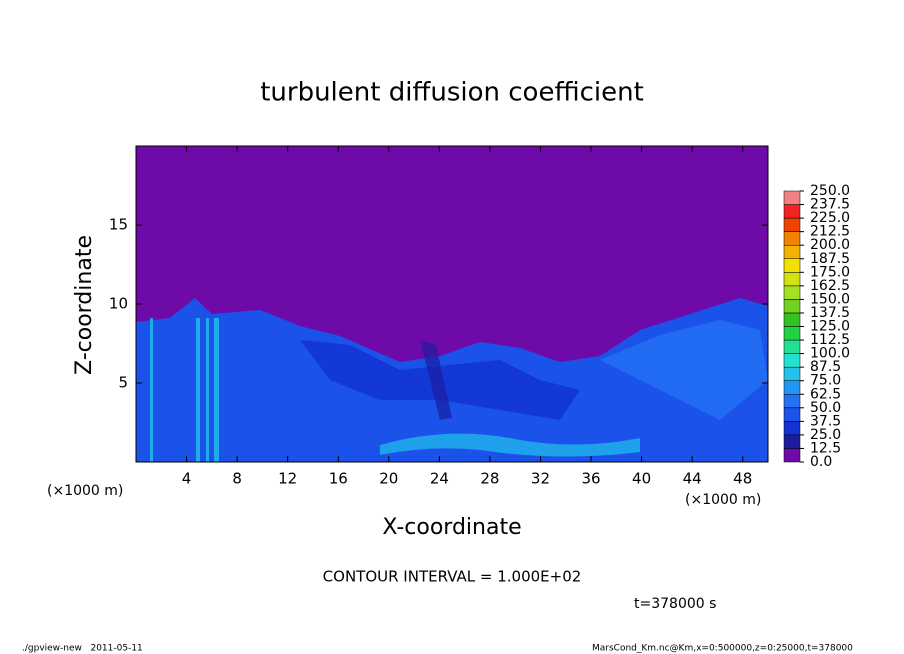 The width and height of the screenshot is (904, 654). I want to click on colorbar-label: 37.5, so click(825, 421).